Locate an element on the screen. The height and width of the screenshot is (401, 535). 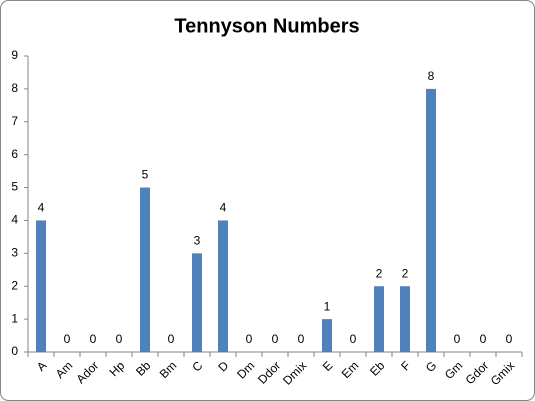
y-tick-label: 1 is located at coordinates (14, 318).